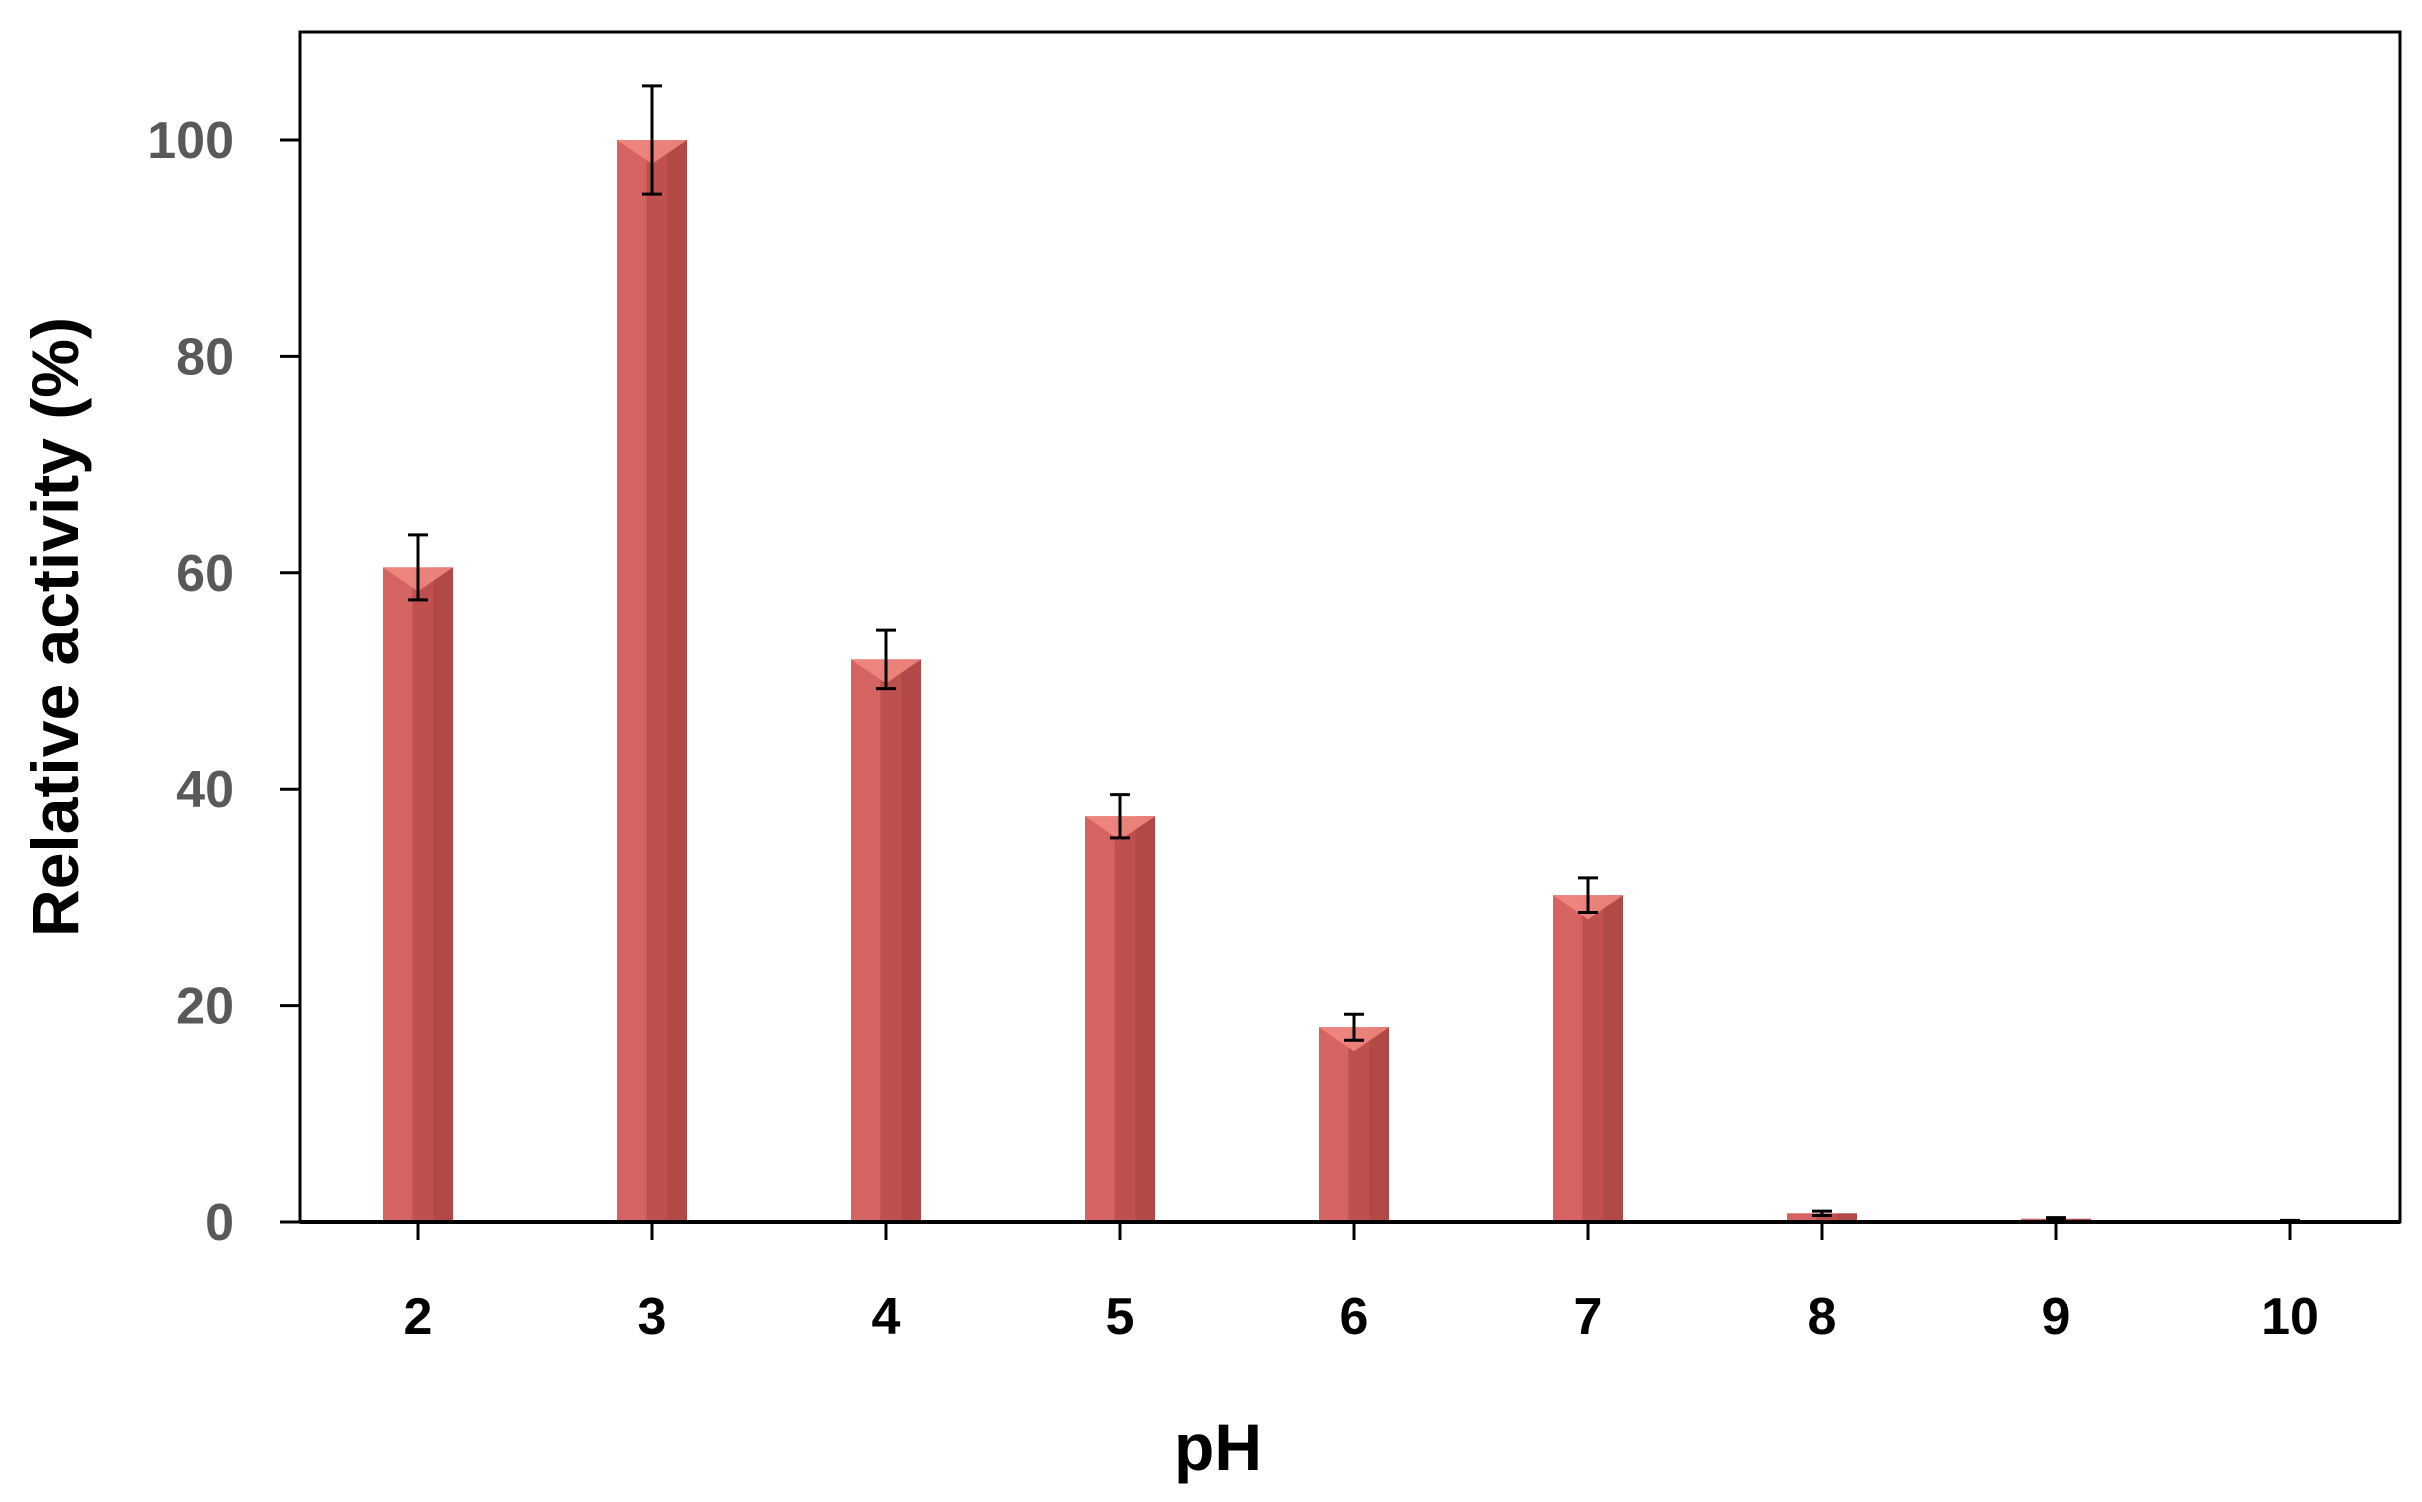 Image resolution: width=2422 pixels, height=1502 pixels. Describe the element at coordinates (205, 357) in the screenshot. I see `y-tick-label: 80` at that location.